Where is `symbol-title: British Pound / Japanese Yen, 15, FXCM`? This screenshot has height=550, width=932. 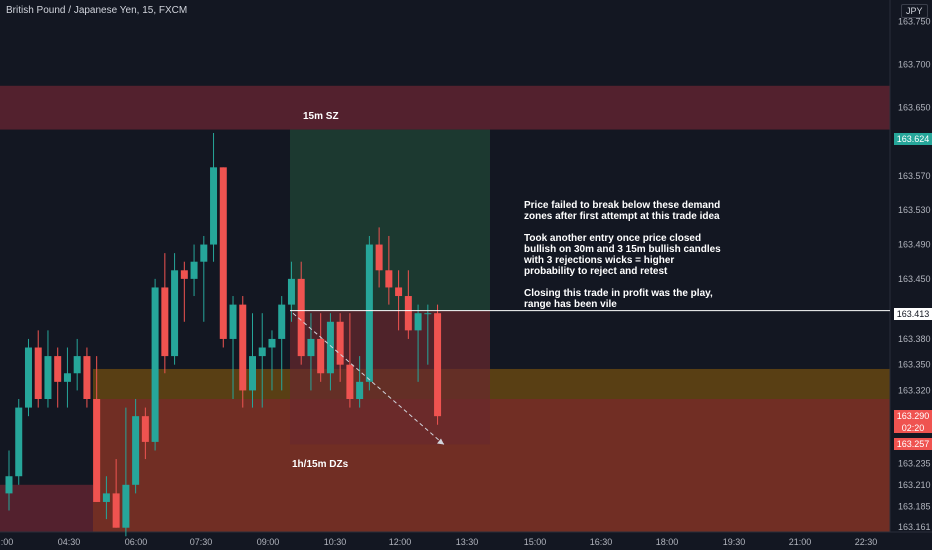 symbol-title: British Pound / Japanese Yen, 15, FXCM is located at coordinates (97, 10).